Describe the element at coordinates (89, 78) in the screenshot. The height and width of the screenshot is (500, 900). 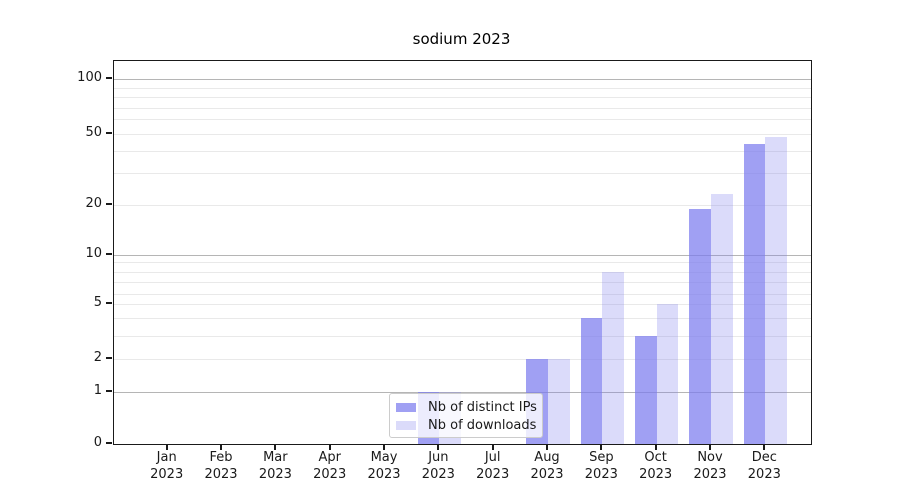
I see `y-tick-label: 100` at that location.